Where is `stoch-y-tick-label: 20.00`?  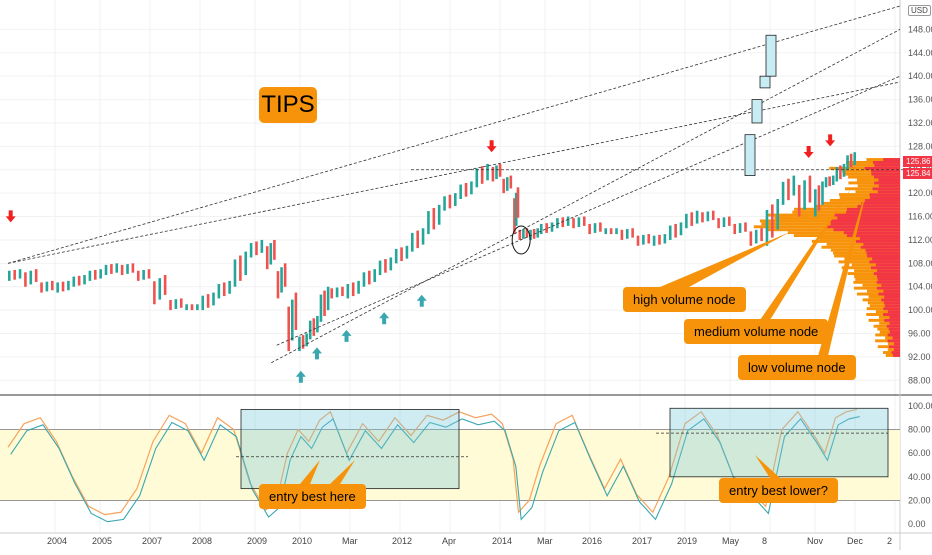 stoch-y-tick-label: 20.00 is located at coordinates (919, 500).